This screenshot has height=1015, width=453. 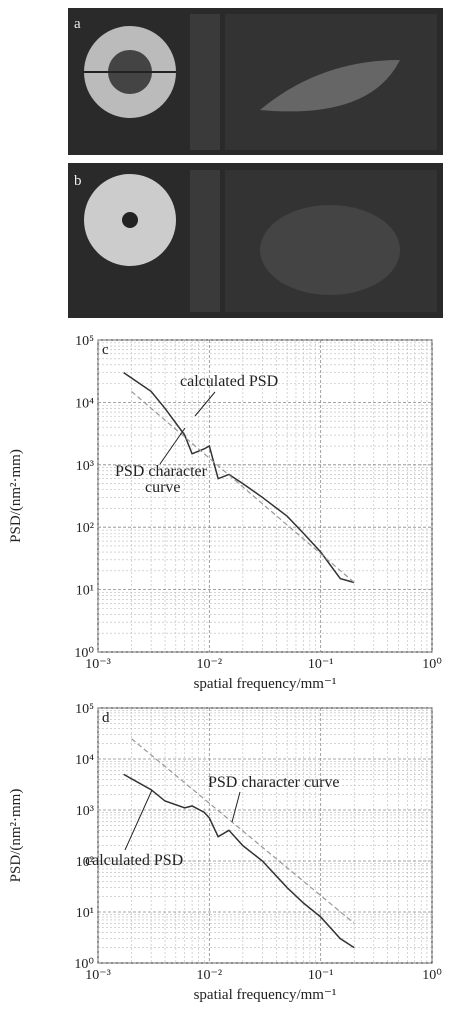 I want to click on annotation: curve, so click(x=163, y=487).